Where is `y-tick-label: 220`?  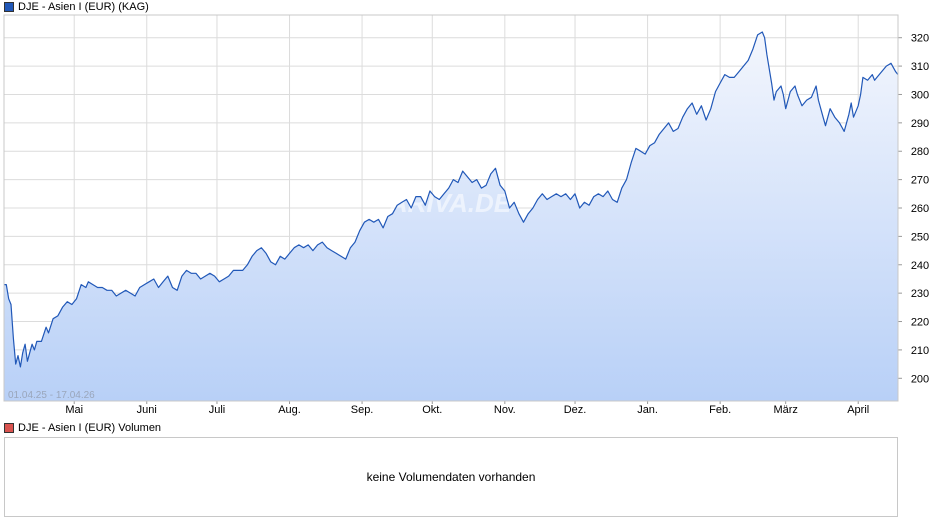 y-tick-label: 220 is located at coordinates (920, 323).